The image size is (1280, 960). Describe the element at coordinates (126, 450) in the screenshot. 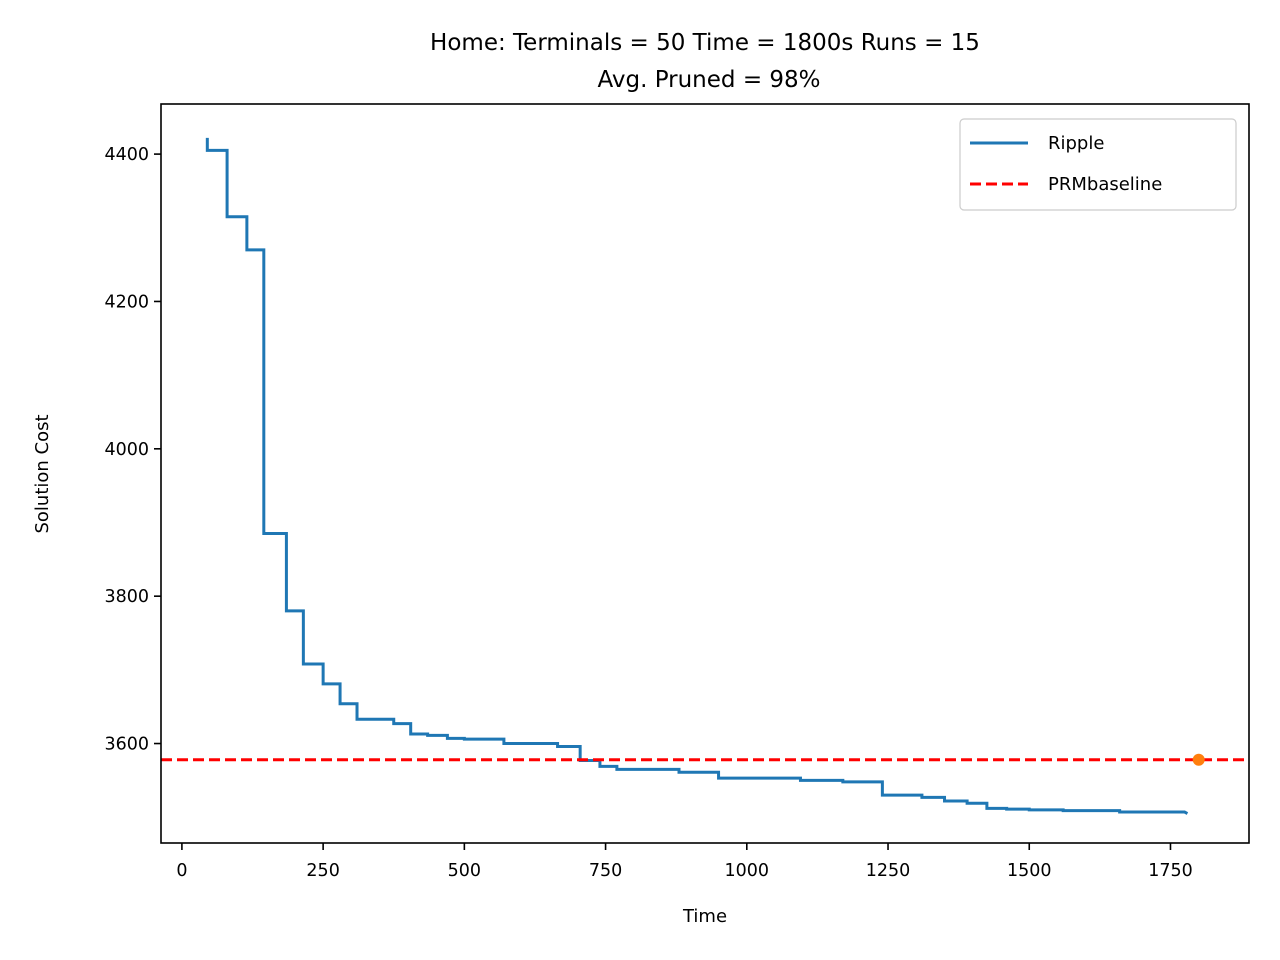

I see `y-tick-label: 4000` at that location.